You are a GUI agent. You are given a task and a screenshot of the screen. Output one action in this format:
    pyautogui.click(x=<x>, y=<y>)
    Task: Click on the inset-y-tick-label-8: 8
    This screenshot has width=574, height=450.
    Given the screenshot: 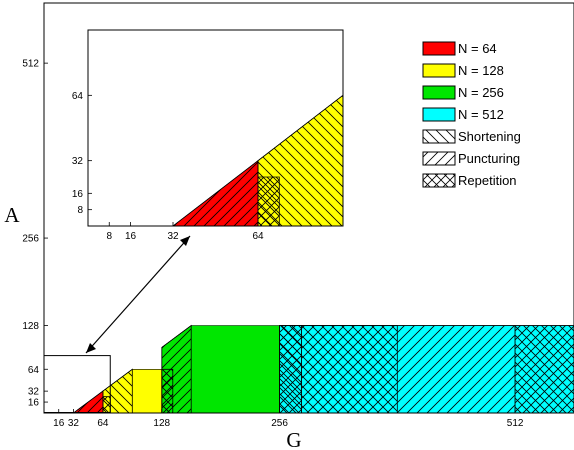 What is the action you would take?
    pyautogui.click(x=80, y=210)
    